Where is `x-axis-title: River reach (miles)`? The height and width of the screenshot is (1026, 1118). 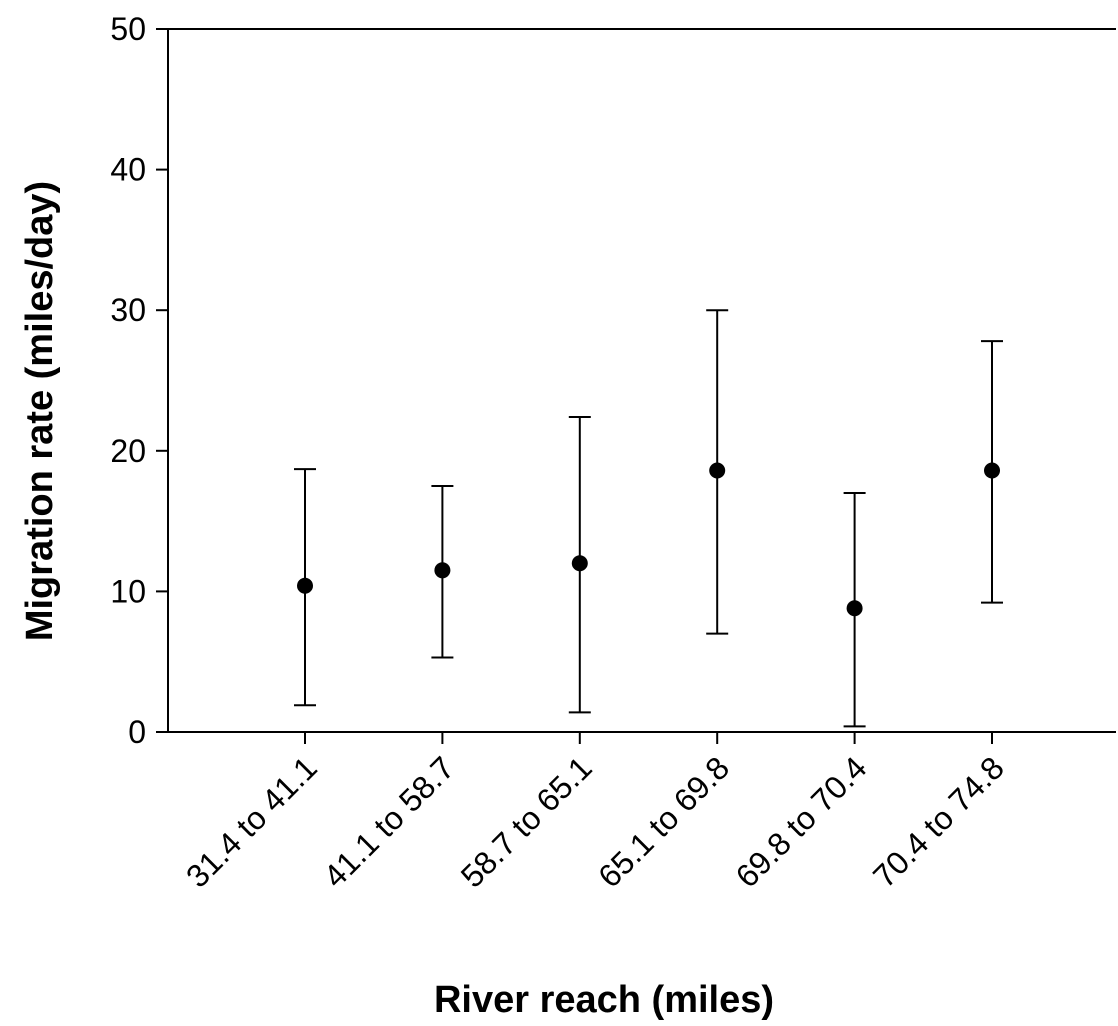 x-axis-title: River reach (miles) is located at coordinates (604, 1000).